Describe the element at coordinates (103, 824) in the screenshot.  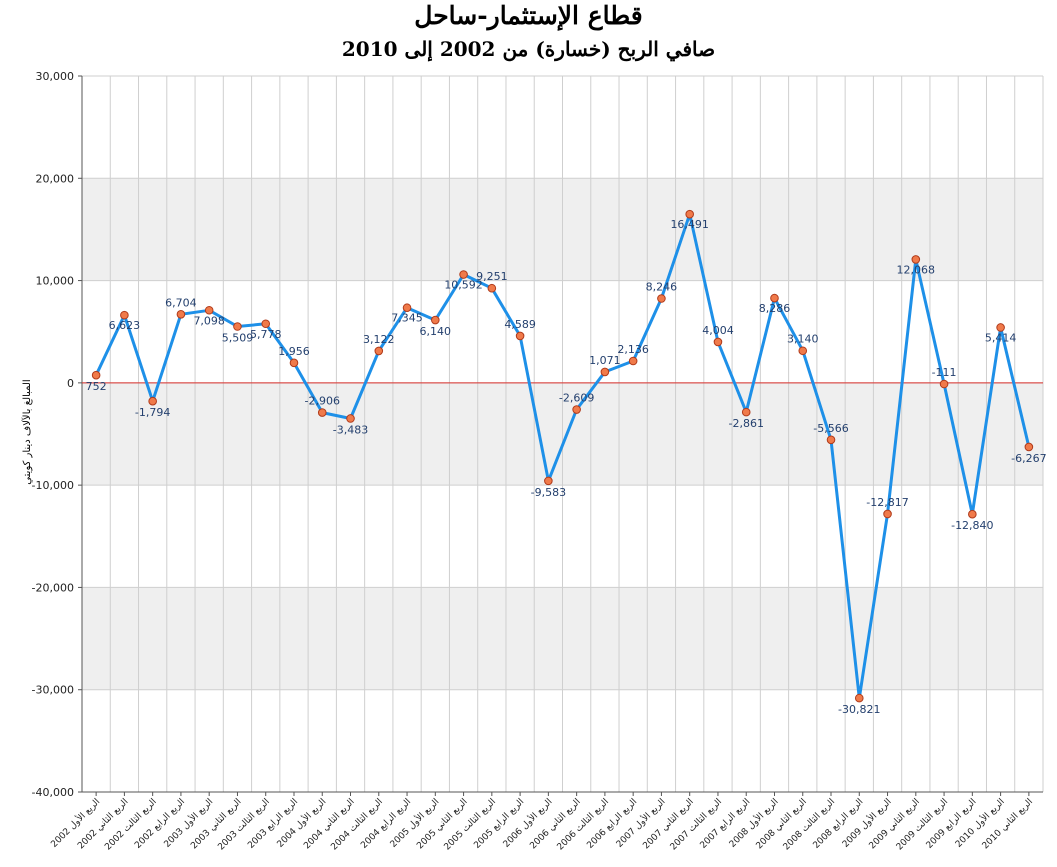
I see `x-tick-label: الربع الثاني 2002` at that location.